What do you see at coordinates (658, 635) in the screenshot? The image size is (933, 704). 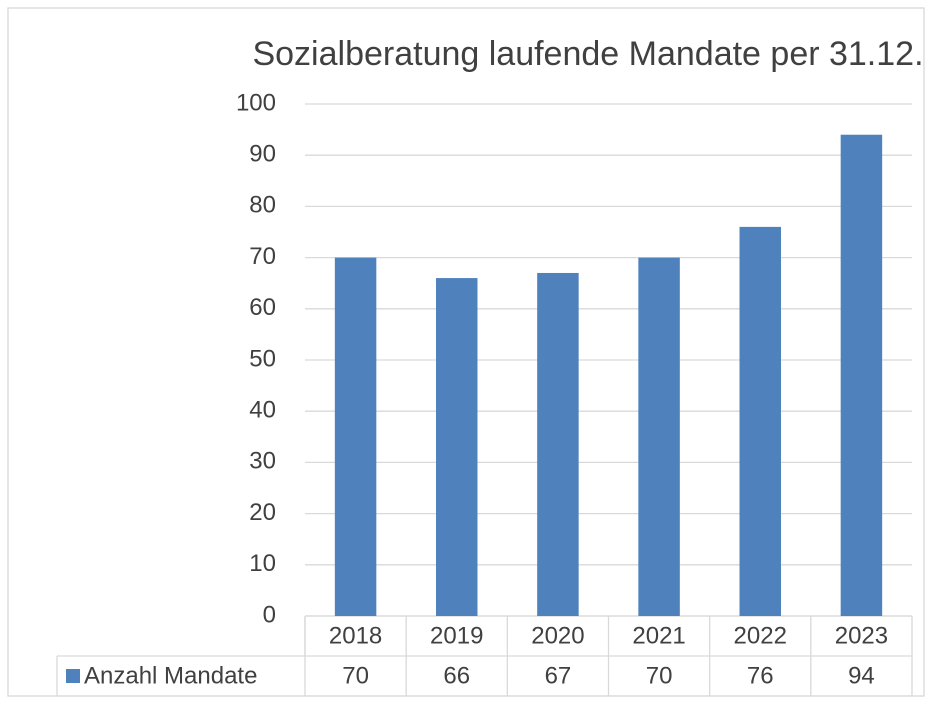 I see `x-tick-label: 2021` at bounding box center [658, 635].